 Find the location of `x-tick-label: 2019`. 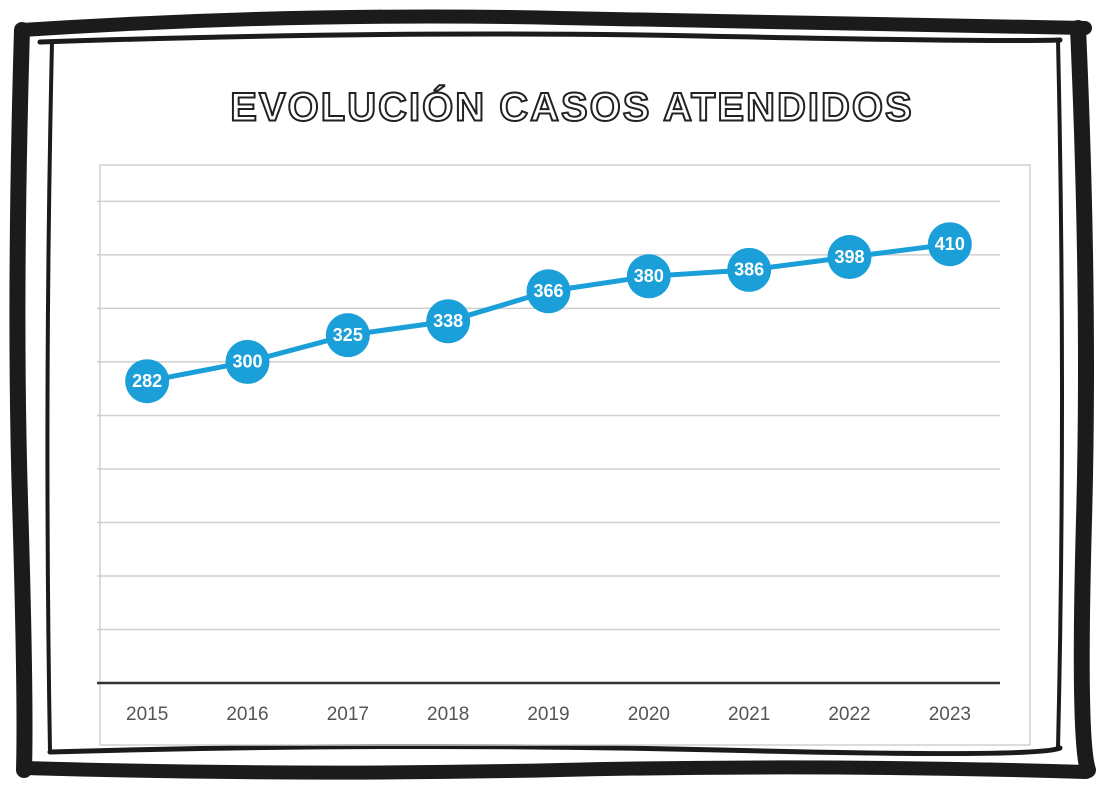

x-tick-label: 2019 is located at coordinates (548, 714).